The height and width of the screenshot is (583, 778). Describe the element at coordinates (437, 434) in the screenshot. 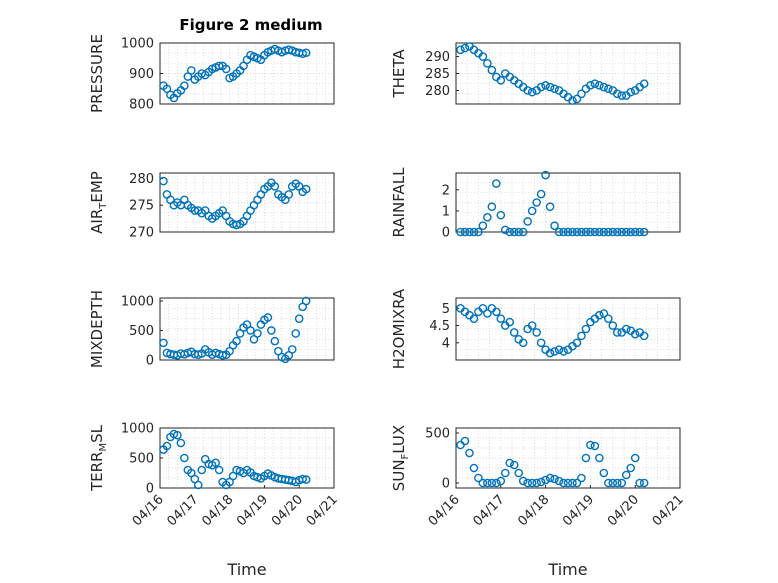

I see `y-tick-label: 500` at that location.